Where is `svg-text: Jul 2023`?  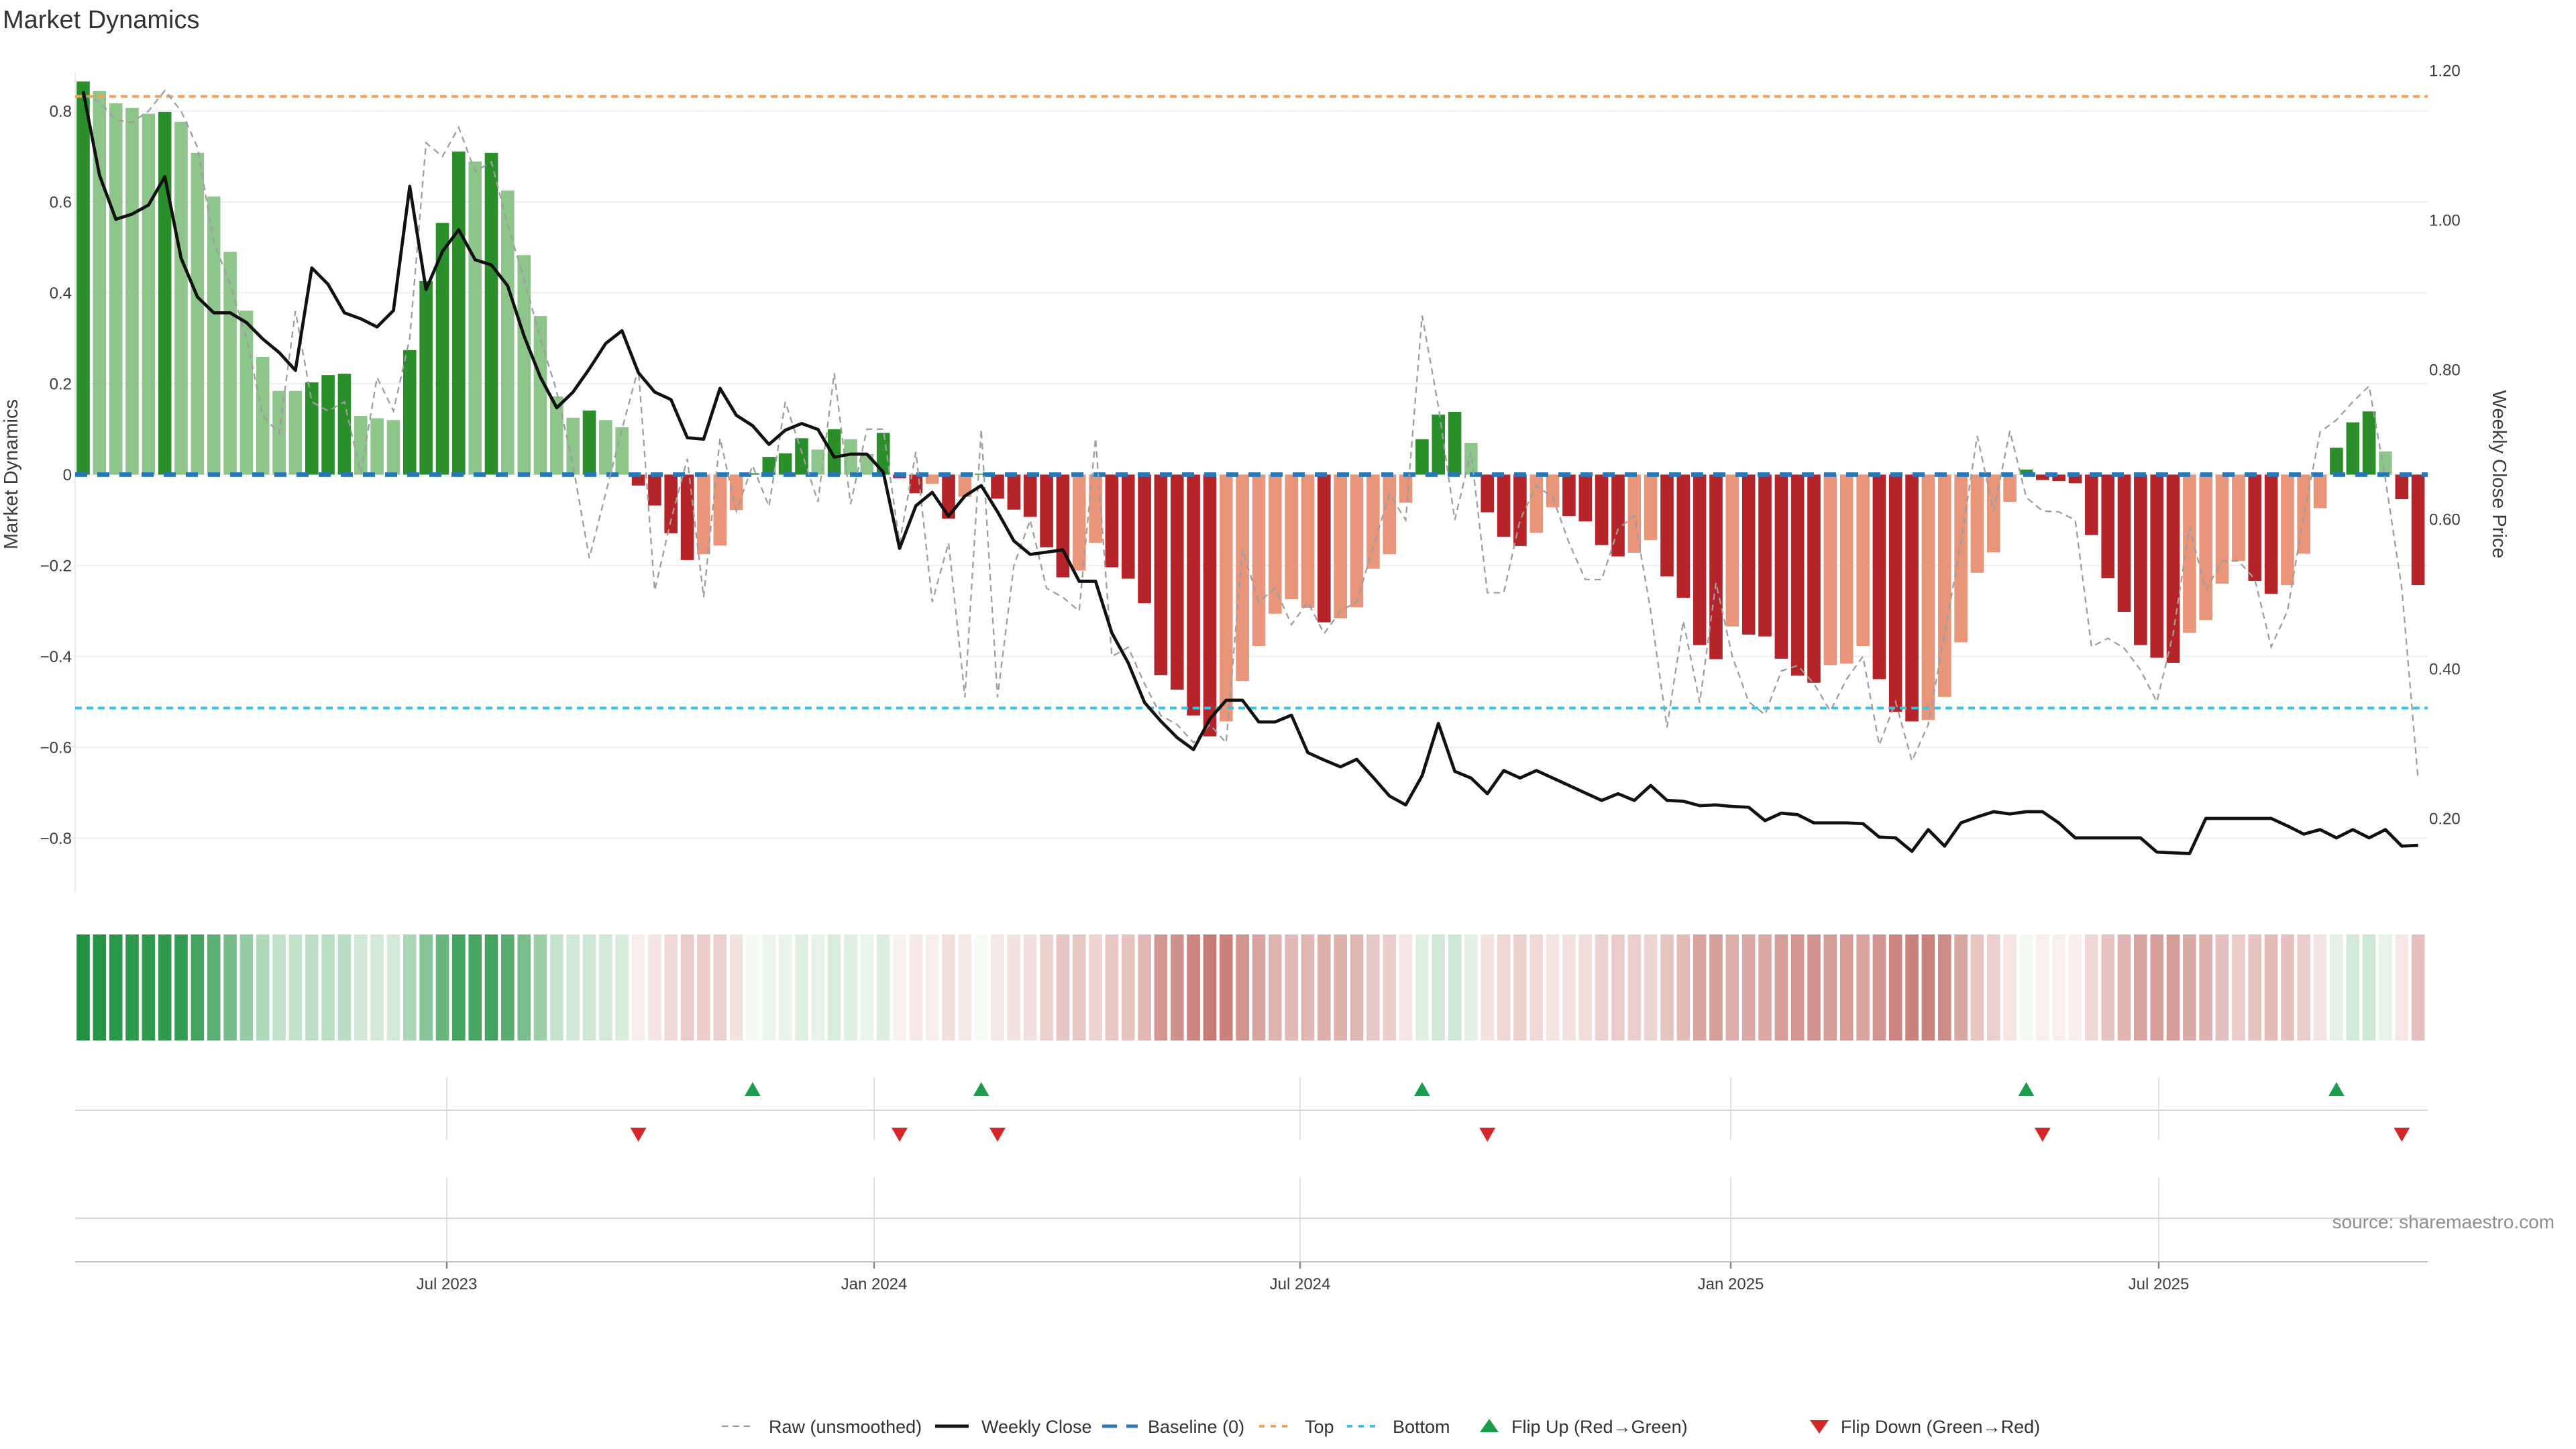 svg-text: Jul 2023 is located at coordinates (447, 1284).